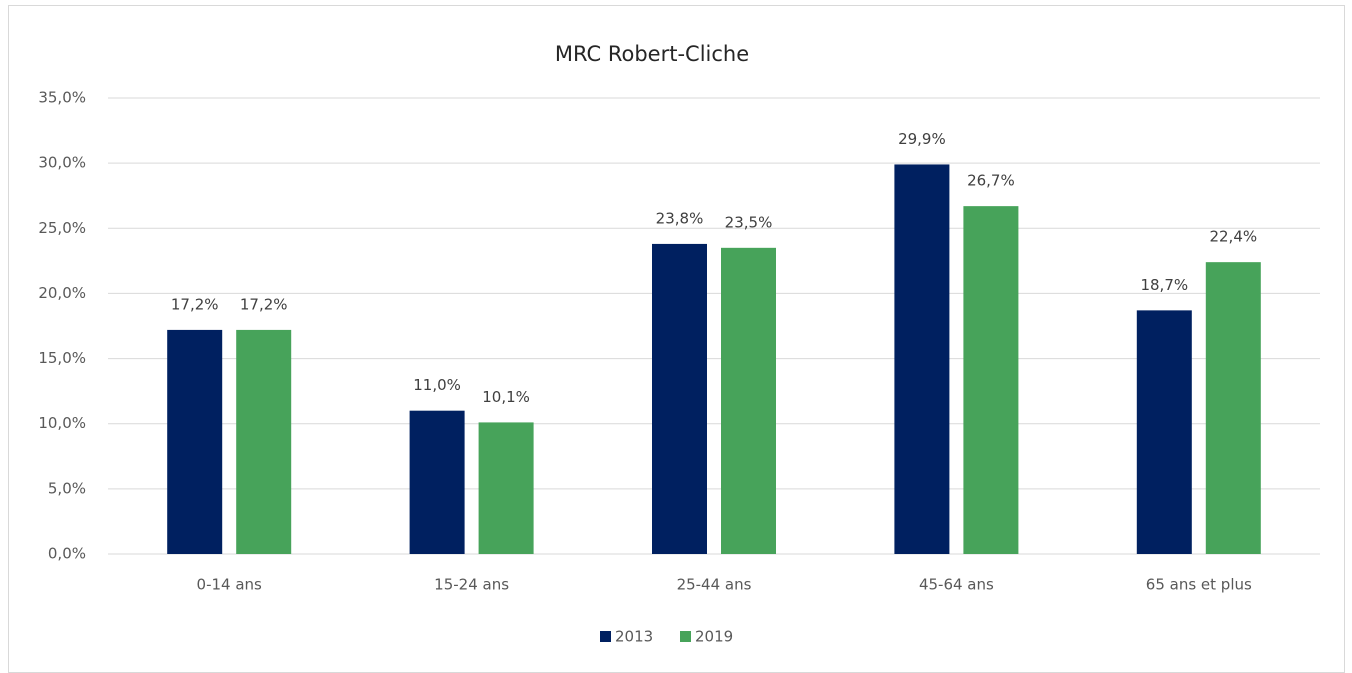  What do you see at coordinates (62, 163) in the screenshot?
I see `y-tick-label: 30,0%` at bounding box center [62, 163].